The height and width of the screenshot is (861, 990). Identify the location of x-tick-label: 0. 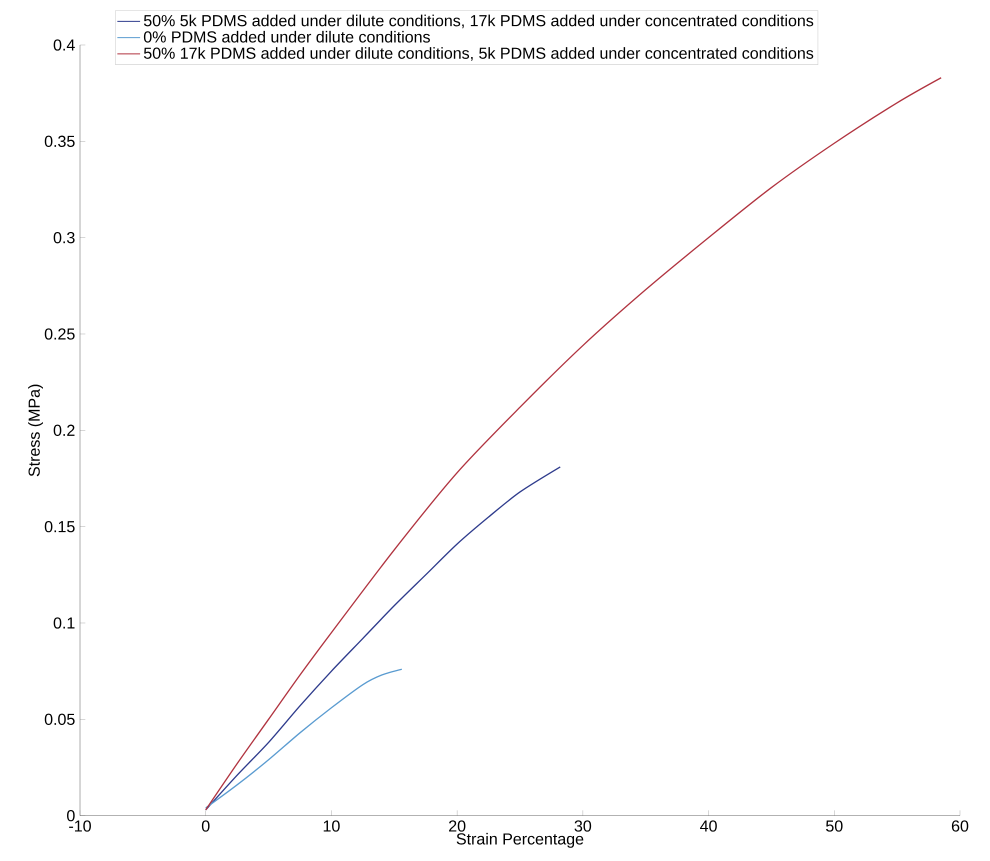
(206, 826).